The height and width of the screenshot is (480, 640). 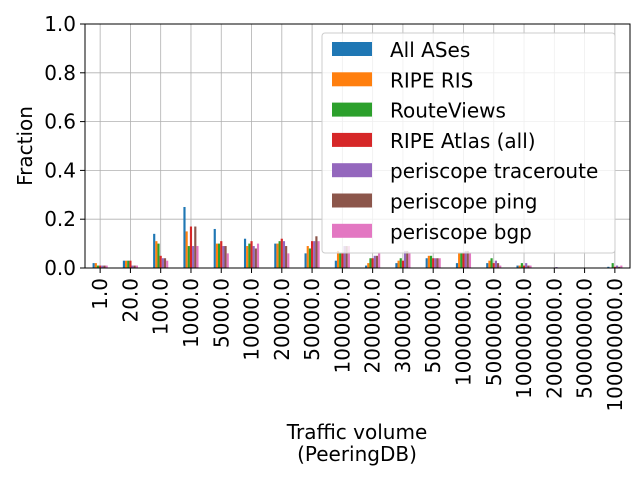 I want to click on x-tick-label: 1.0, so click(x=100, y=294).